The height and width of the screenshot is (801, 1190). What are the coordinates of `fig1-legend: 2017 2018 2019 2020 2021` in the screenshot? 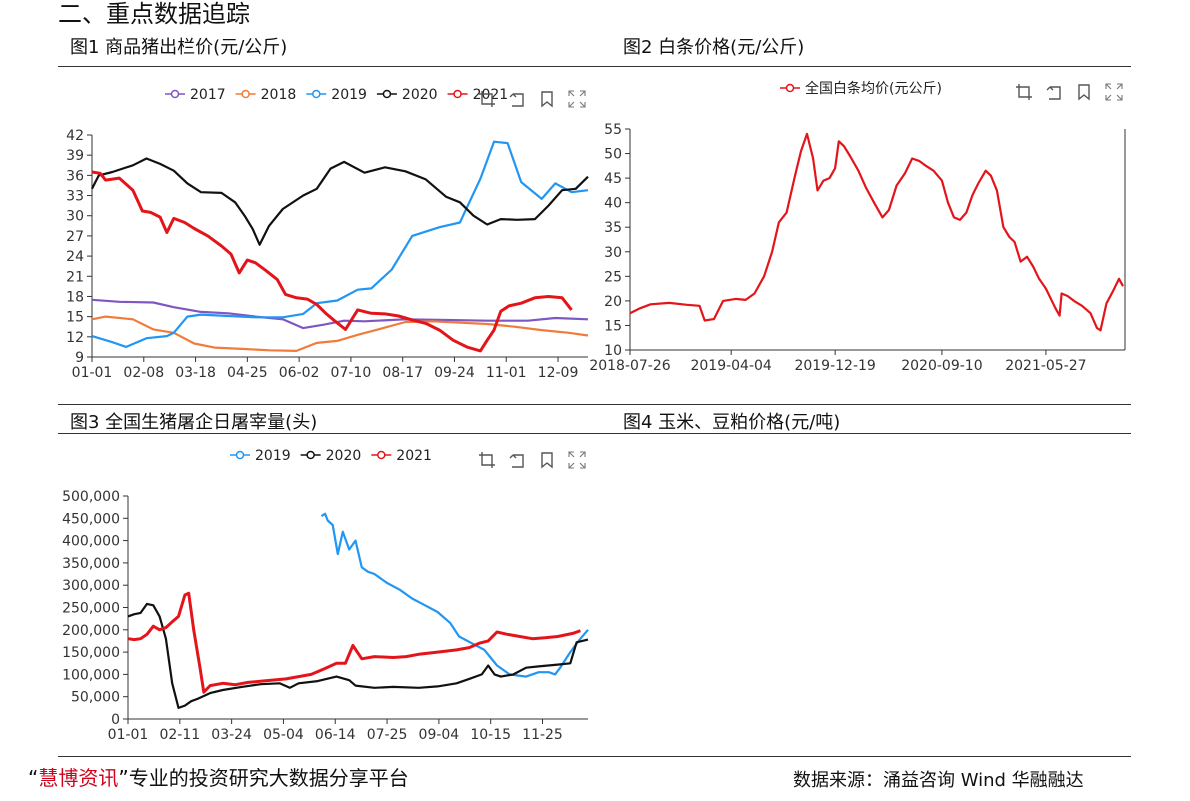 It's located at (336, 95).